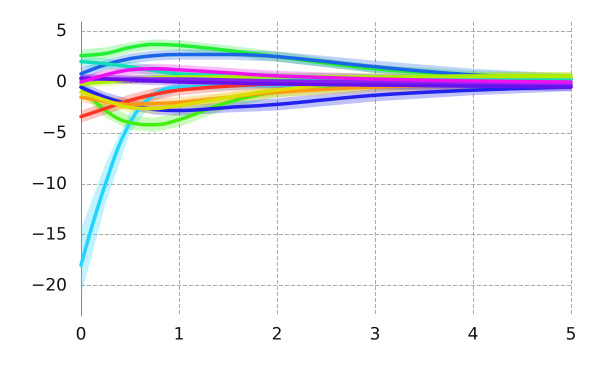 The height and width of the screenshot is (375, 600). What do you see at coordinates (277, 334) in the screenshot?
I see `x-tick-label: 2` at bounding box center [277, 334].